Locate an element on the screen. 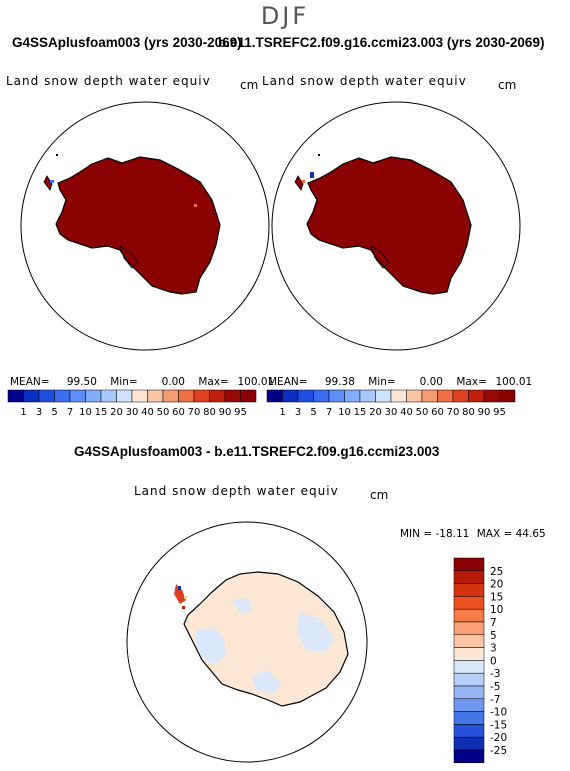 The width and height of the screenshot is (570, 771). diff-colorbar-tick-10: -7 is located at coordinates (495, 700).